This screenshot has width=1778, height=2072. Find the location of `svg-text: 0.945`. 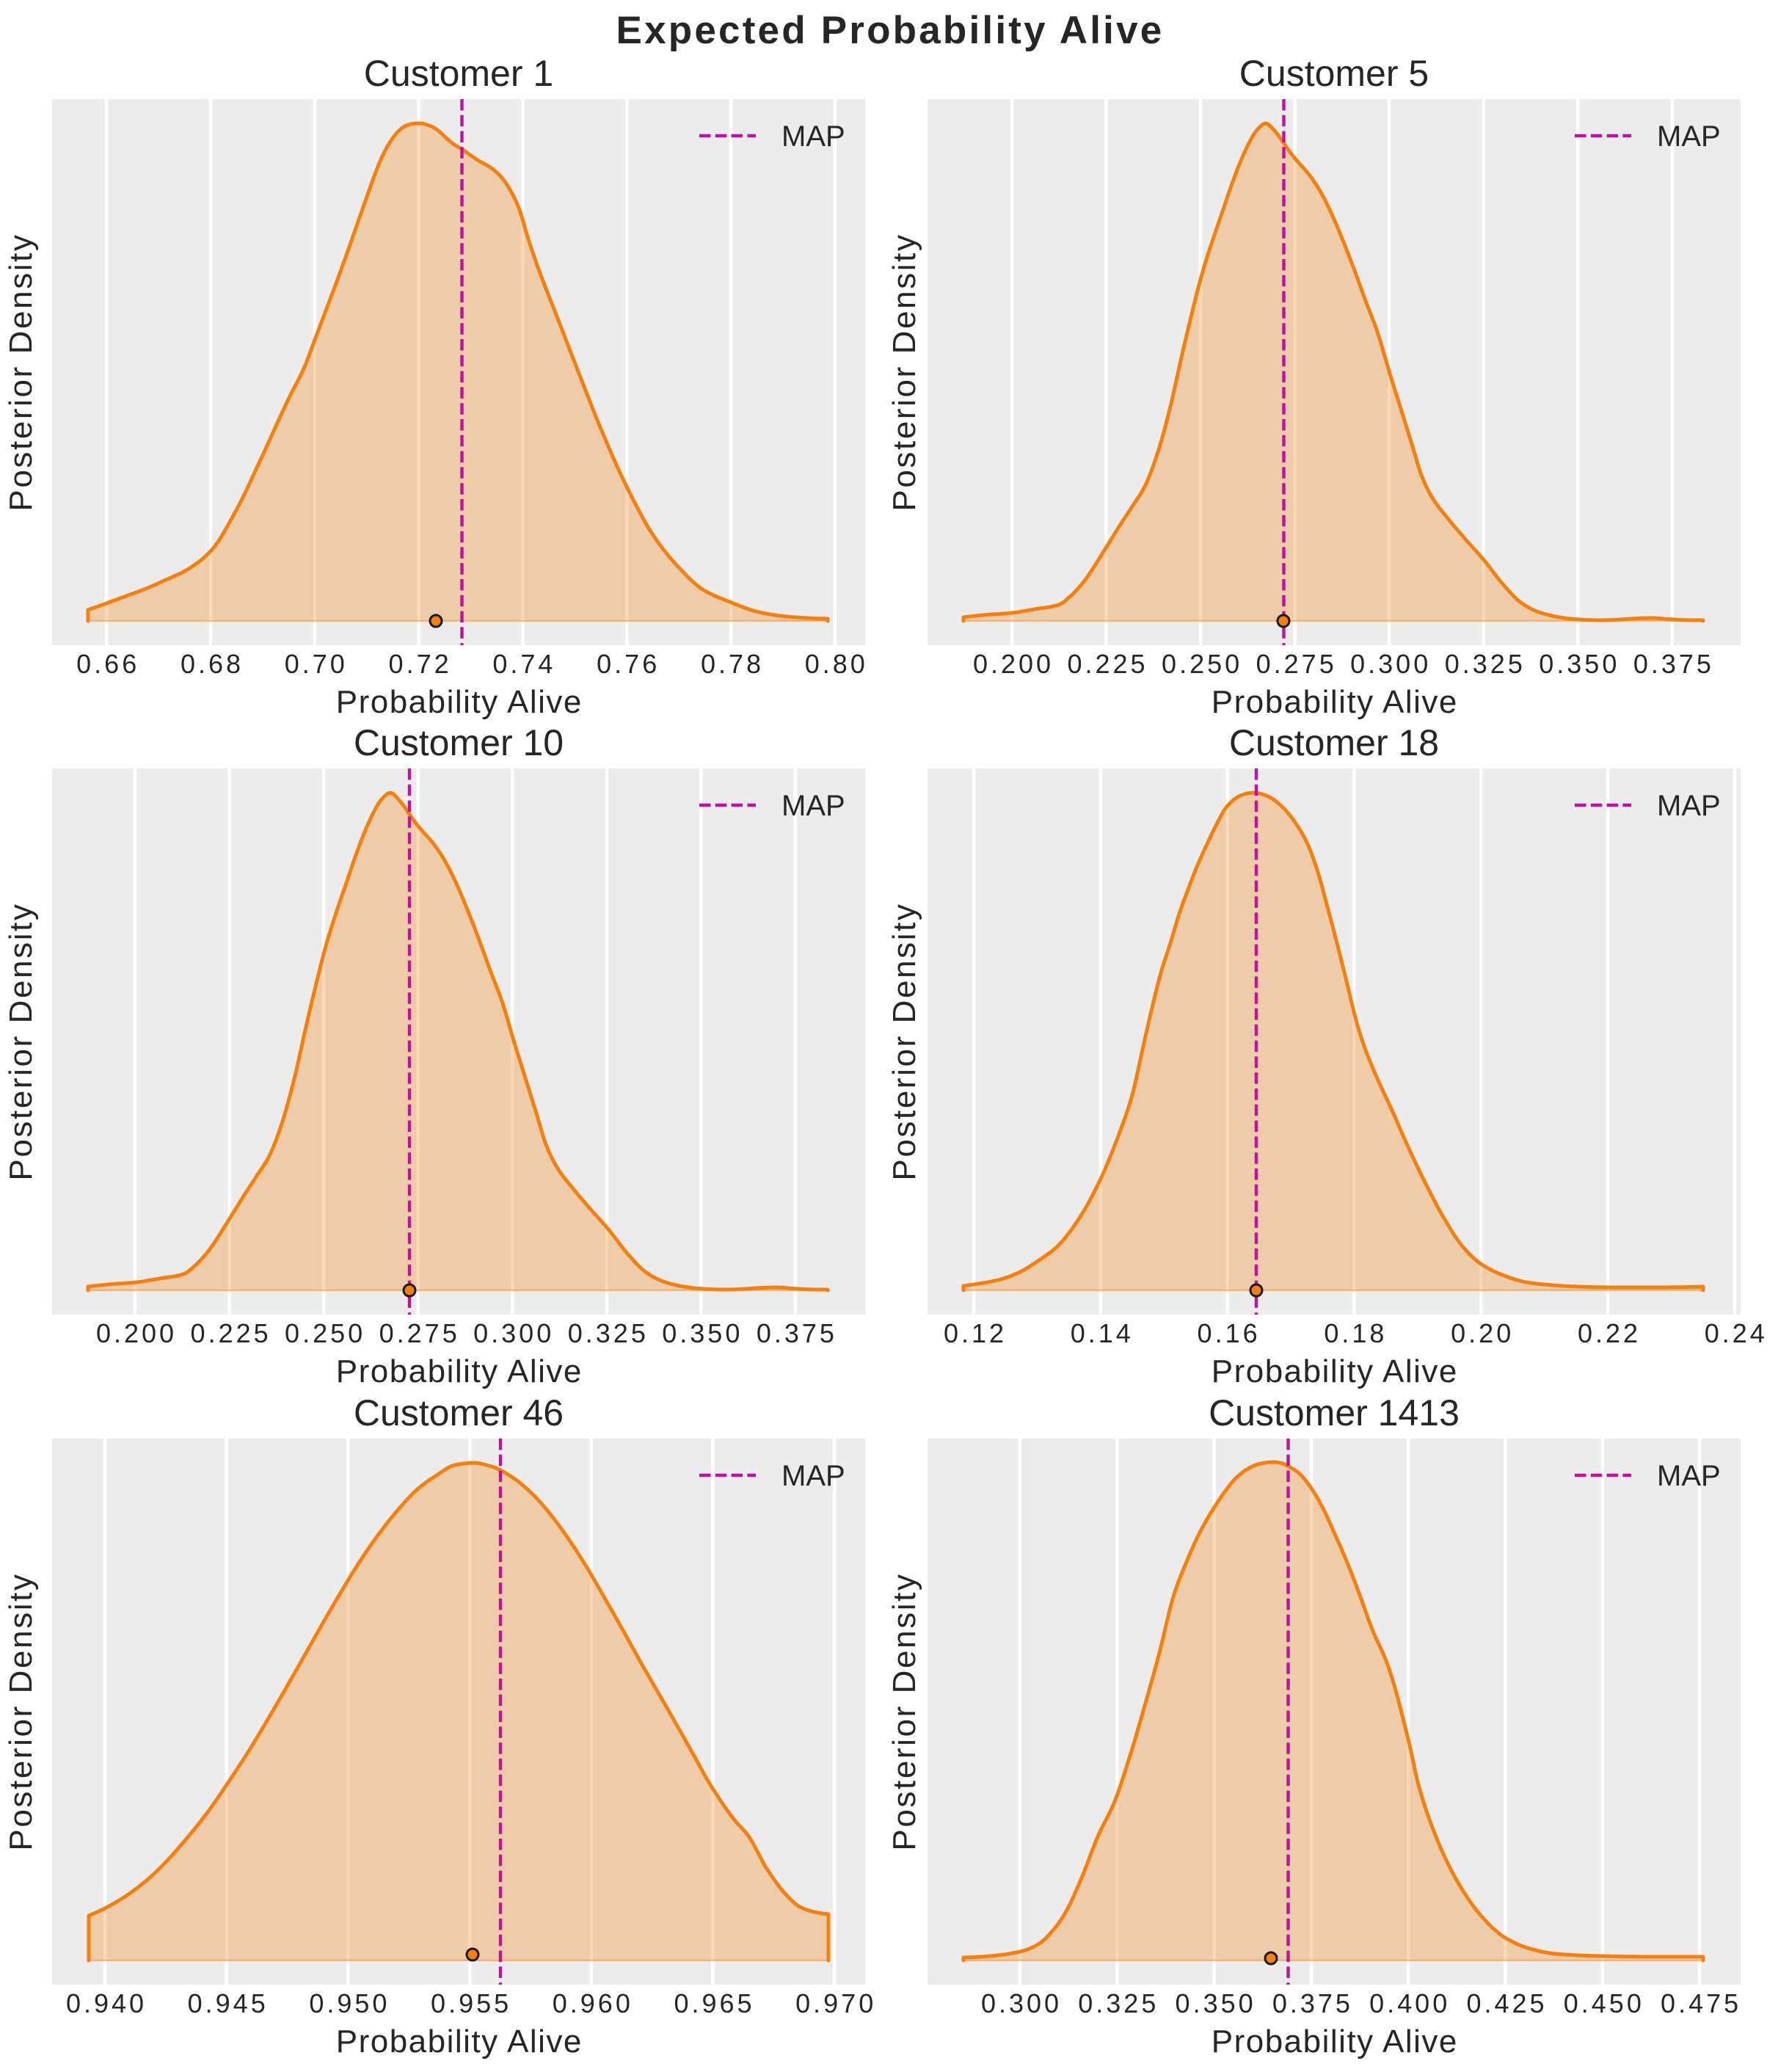

svg-text: 0.945 is located at coordinates (228, 2003).